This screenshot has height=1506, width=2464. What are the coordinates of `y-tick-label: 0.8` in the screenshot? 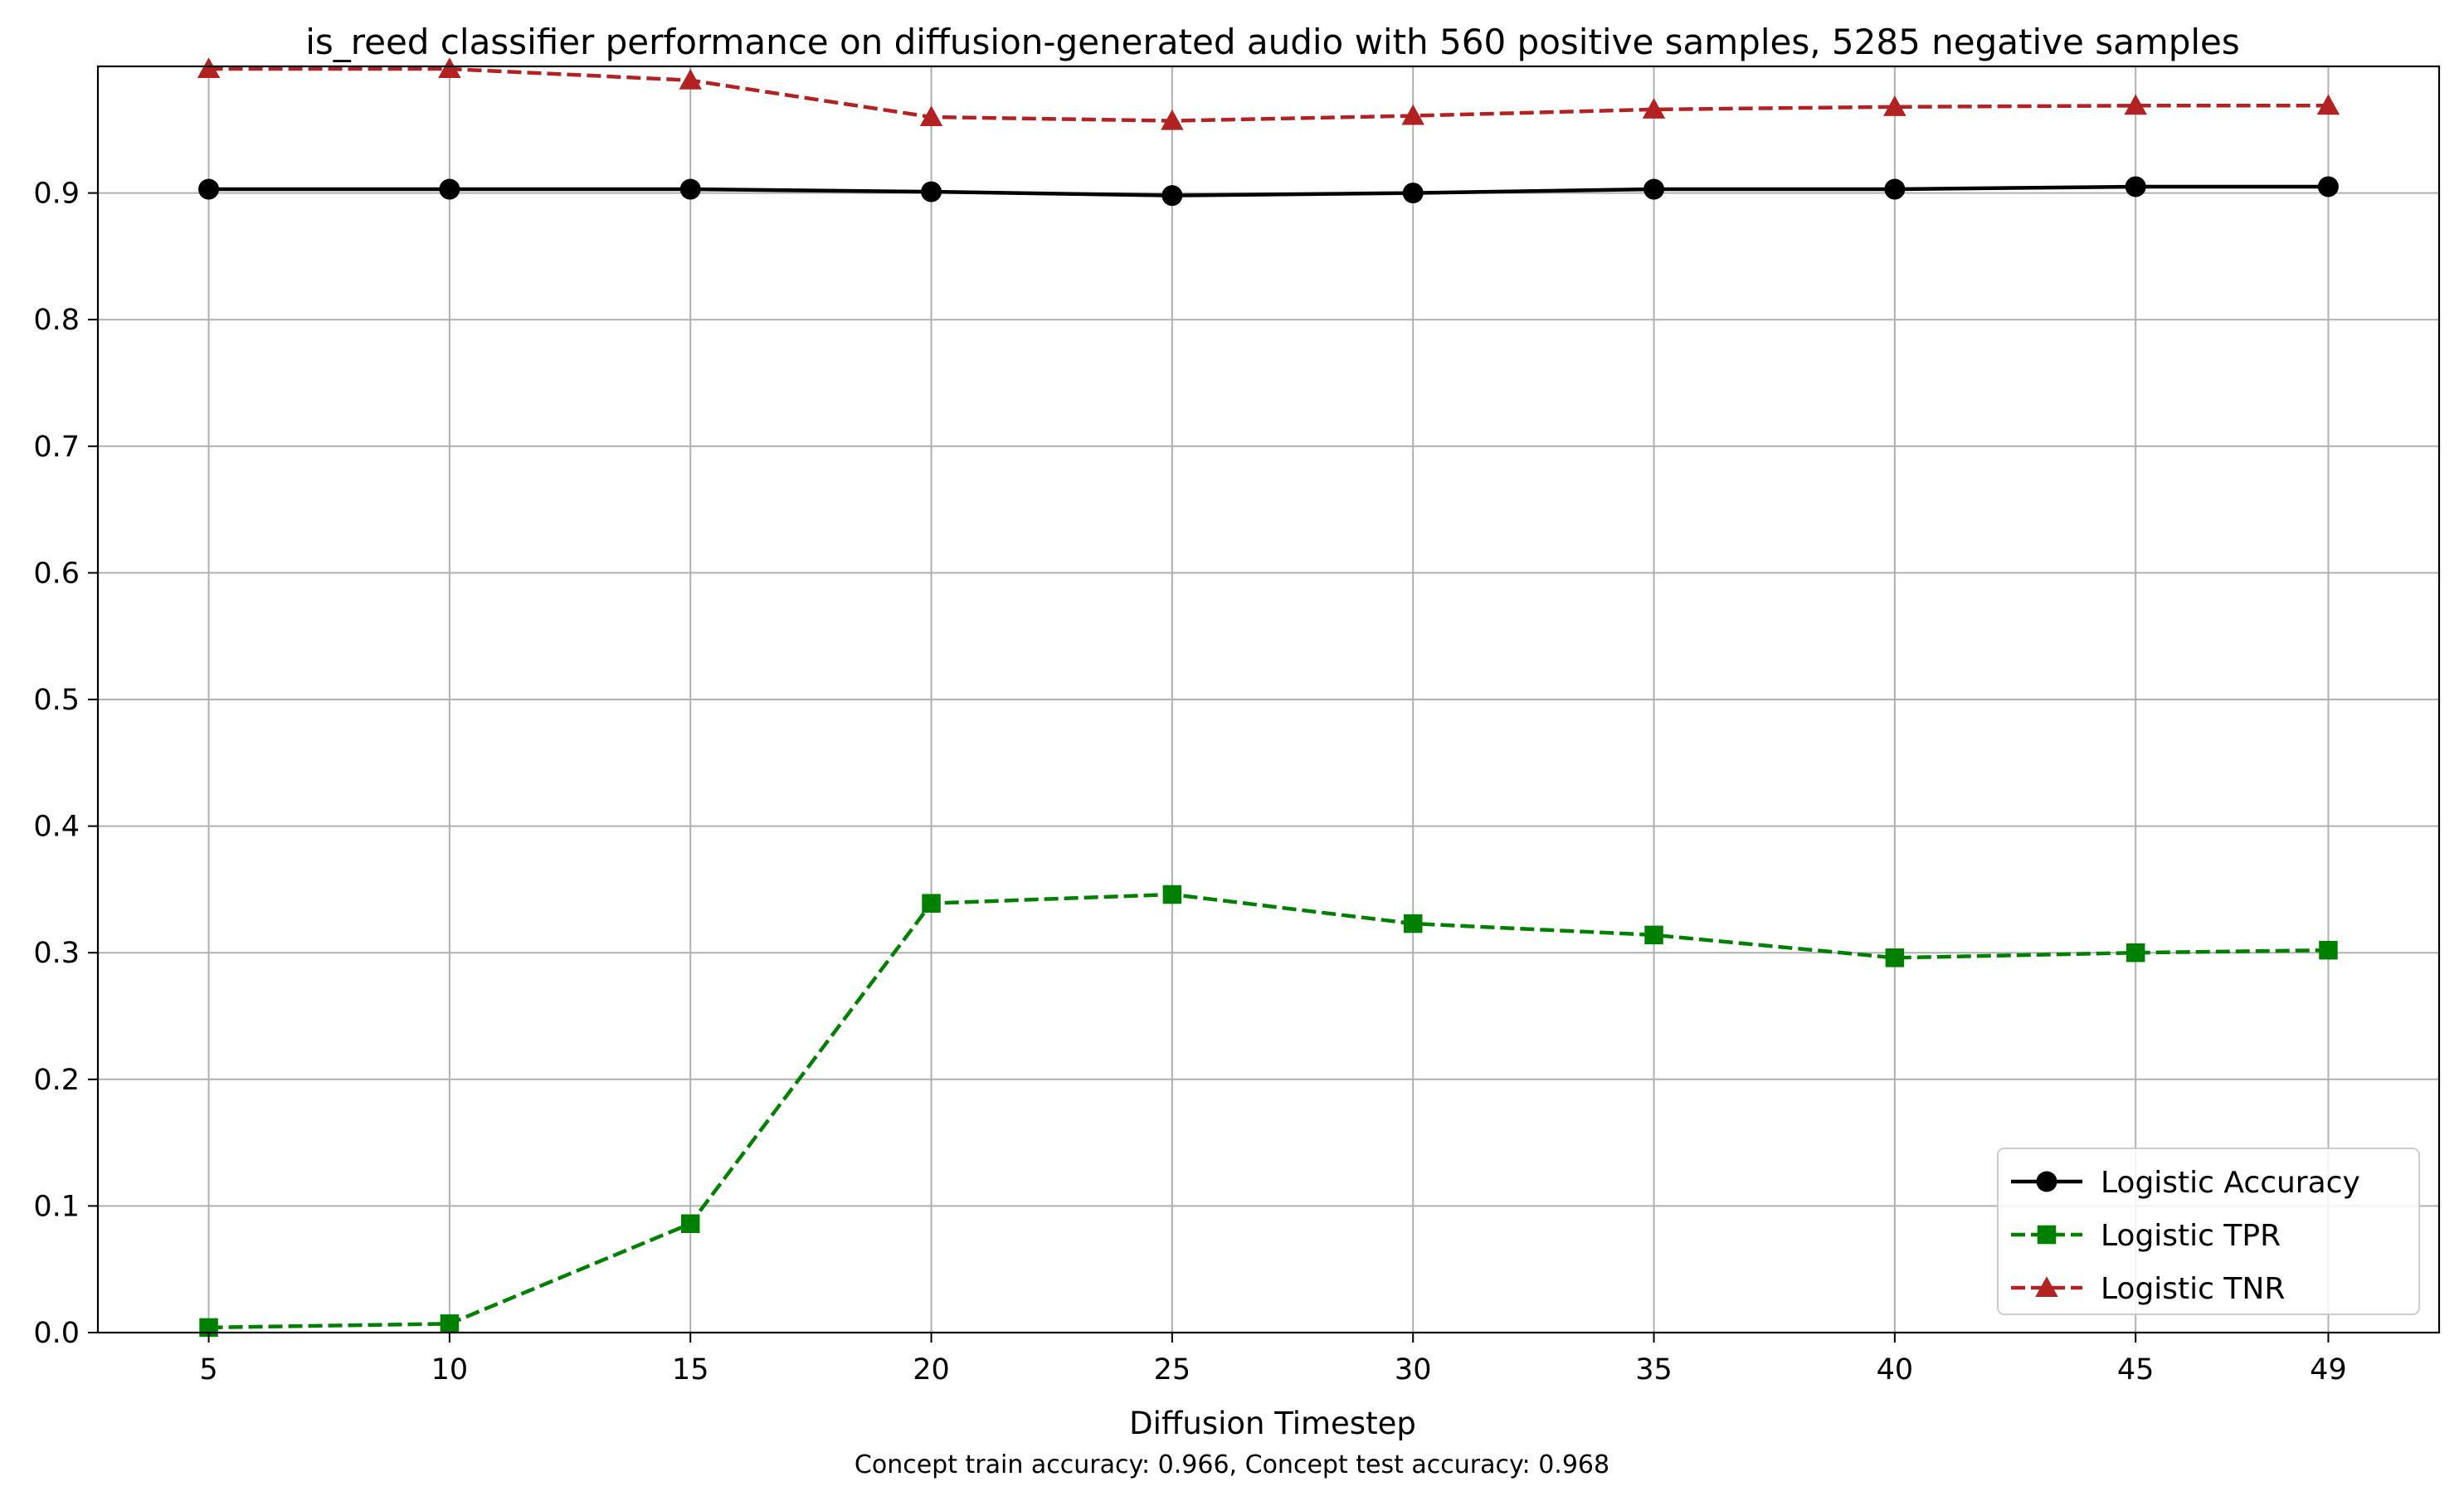 It's located at (56, 320).